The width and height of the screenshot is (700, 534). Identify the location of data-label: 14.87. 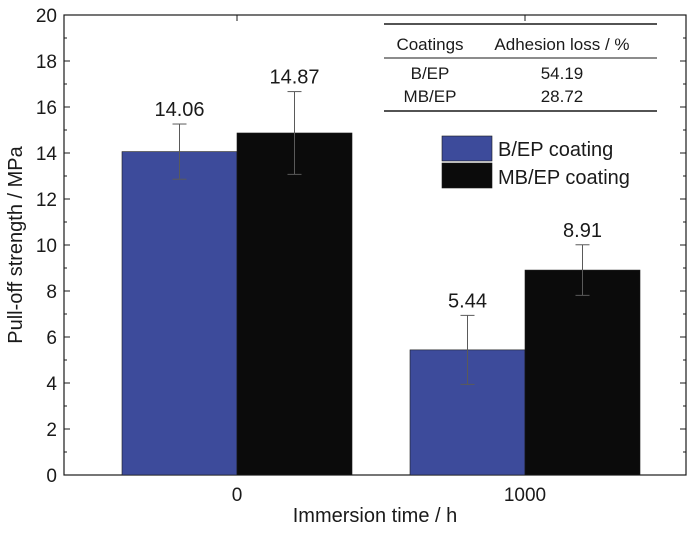
(294, 78).